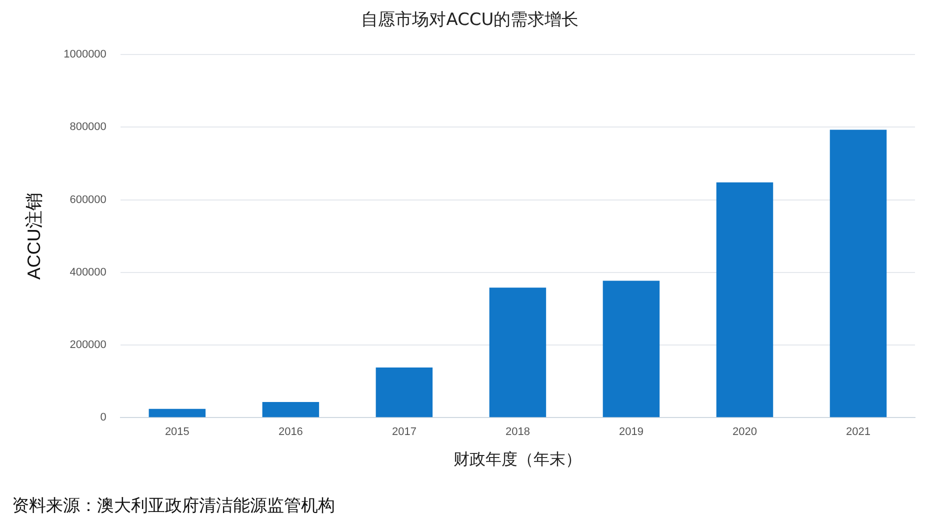 The width and height of the screenshot is (940, 527). What do you see at coordinates (518, 459) in the screenshot?
I see `x-axis-title: 财政年度（年末）` at bounding box center [518, 459].